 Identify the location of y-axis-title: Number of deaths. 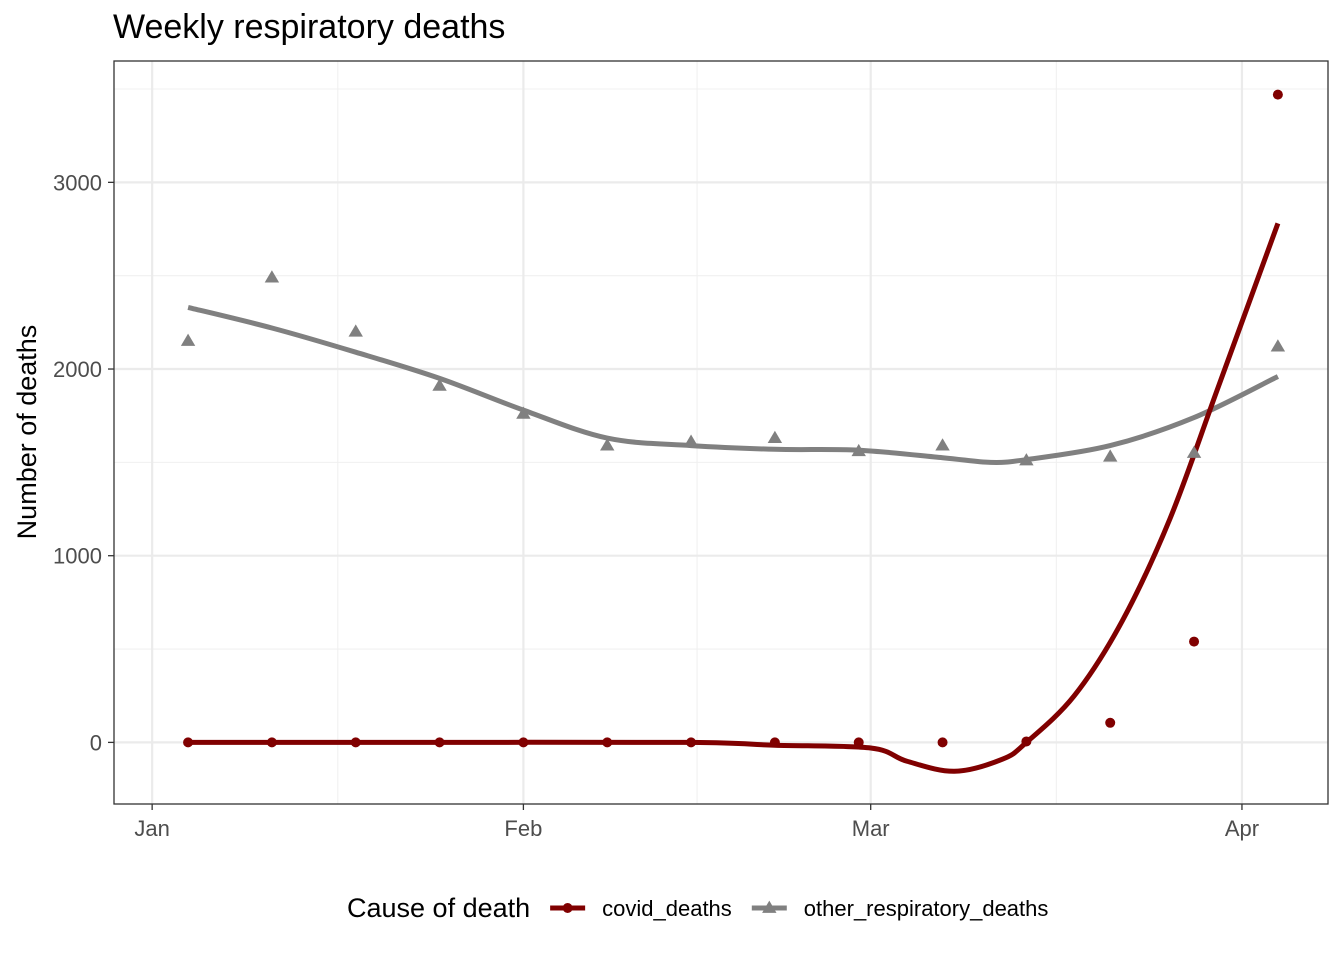
(27, 432).